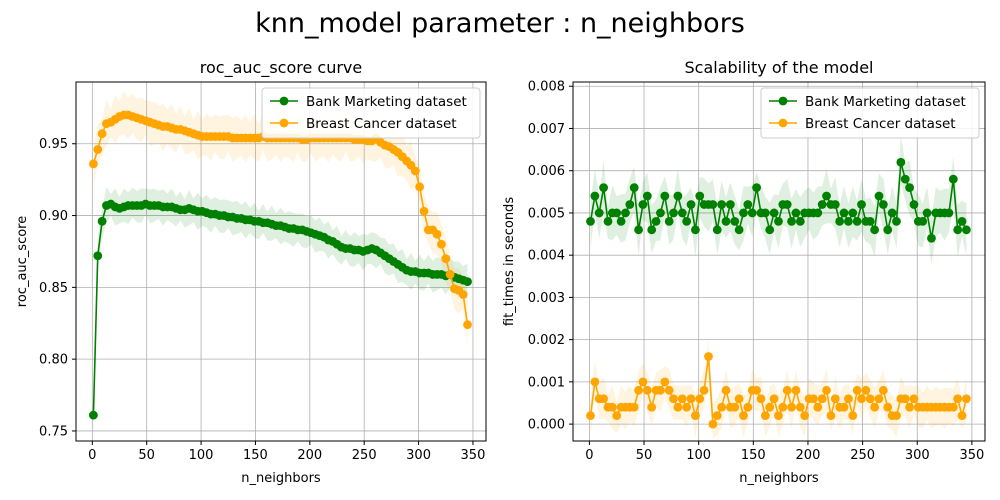 This screenshot has height=500, width=1000. What do you see at coordinates (778, 389) in the screenshot?
I see `cancer-std-band` at bounding box center [778, 389].